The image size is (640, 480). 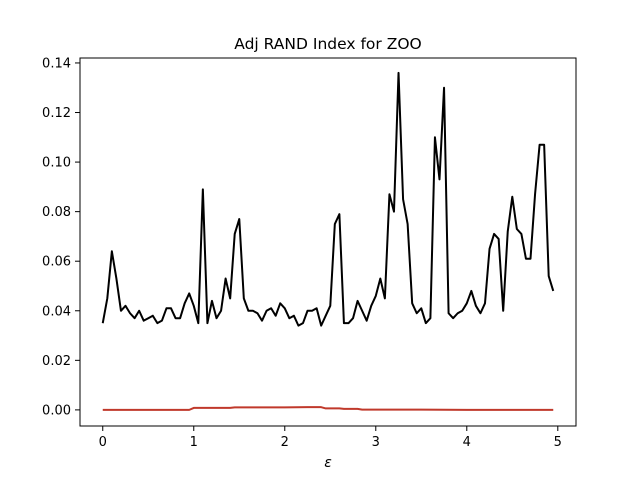 What do you see at coordinates (56, 212) in the screenshot?
I see `y-tick-label: 0.08` at bounding box center [56, 212].